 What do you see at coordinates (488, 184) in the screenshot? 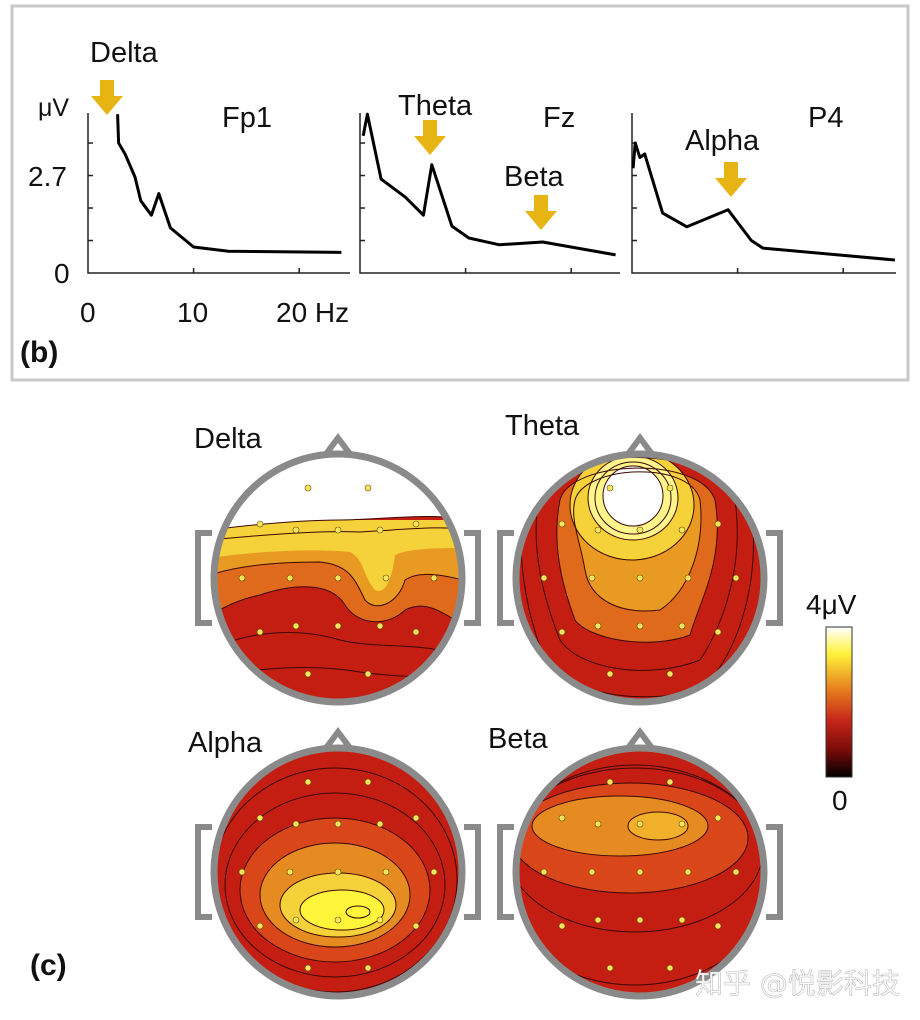
I see `spectrum-line-fz` at bounding box center [488, 184].